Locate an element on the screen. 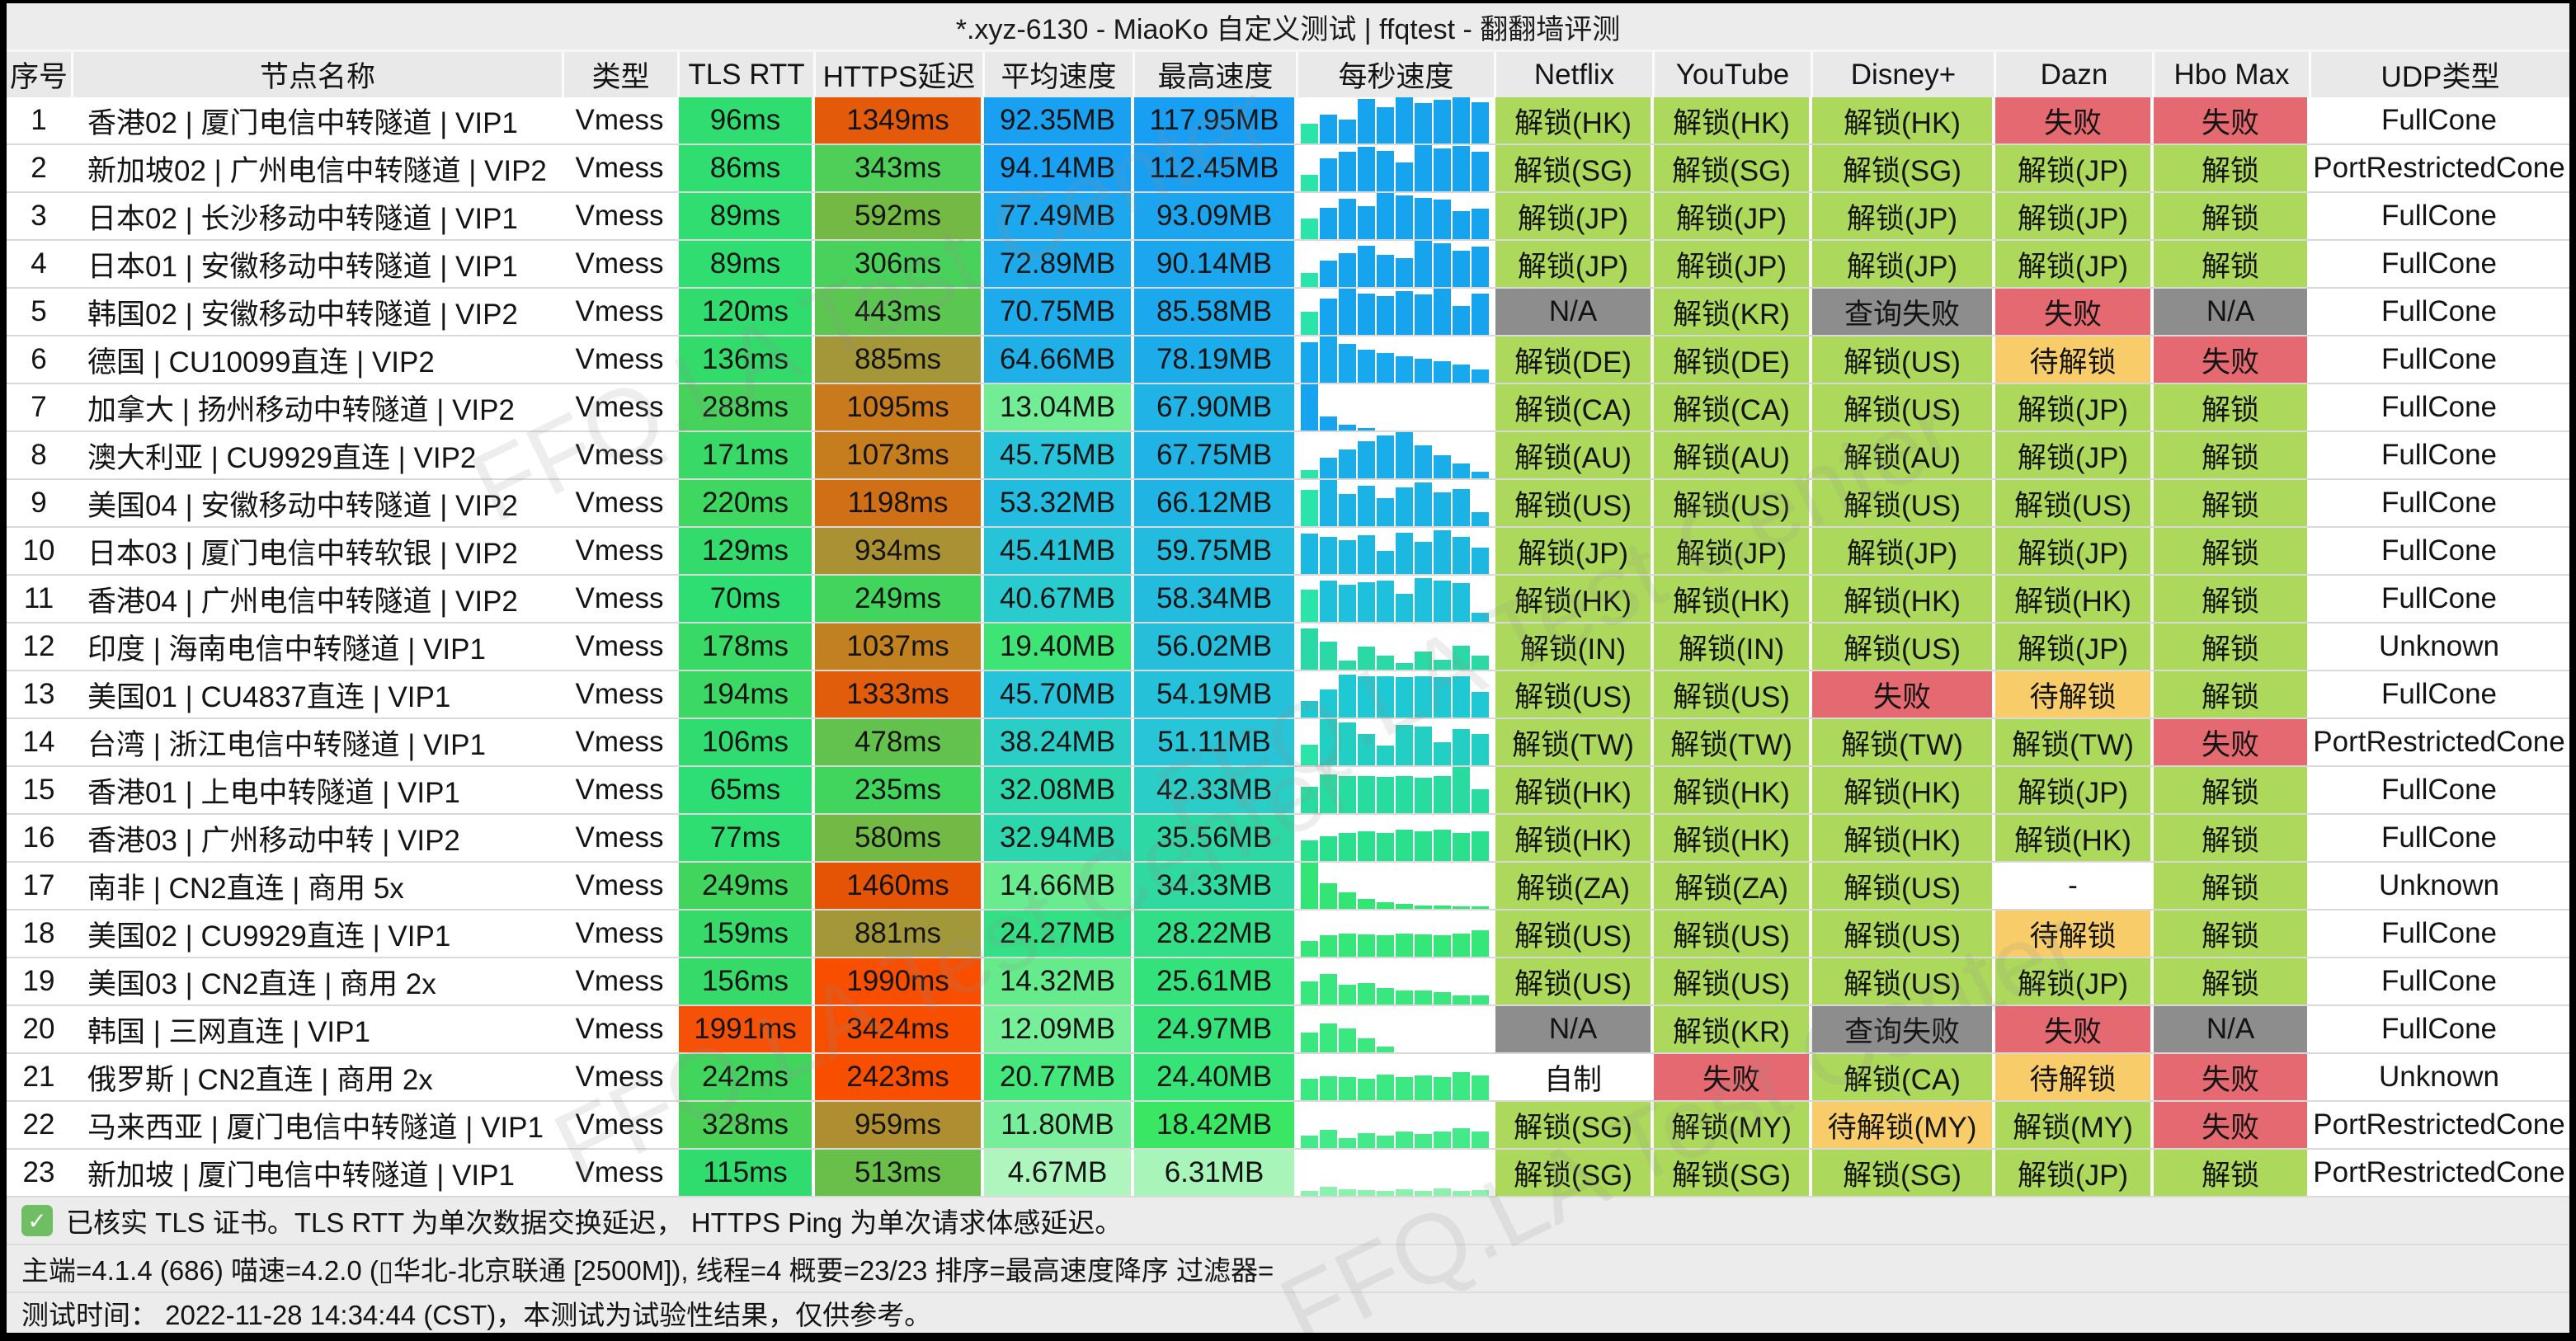  https-ping-cell: 1073ms is located at coordinates (898, 455).